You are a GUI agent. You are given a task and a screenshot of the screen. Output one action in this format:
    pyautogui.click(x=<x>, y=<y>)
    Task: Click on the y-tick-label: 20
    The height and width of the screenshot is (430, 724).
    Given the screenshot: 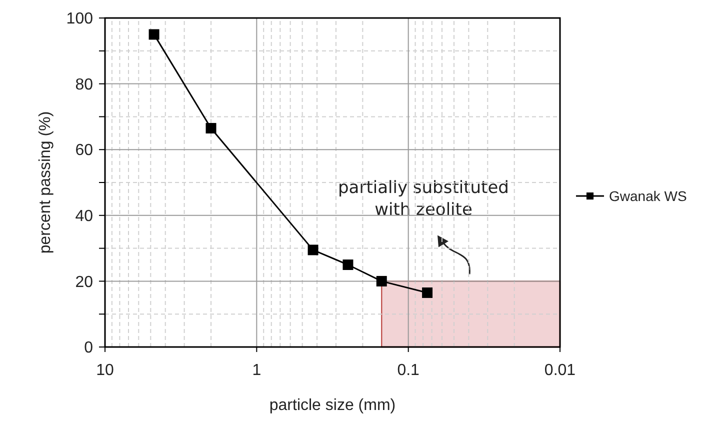 What is the action you would take?
    pyautogui.click(x=84, y=282)
    